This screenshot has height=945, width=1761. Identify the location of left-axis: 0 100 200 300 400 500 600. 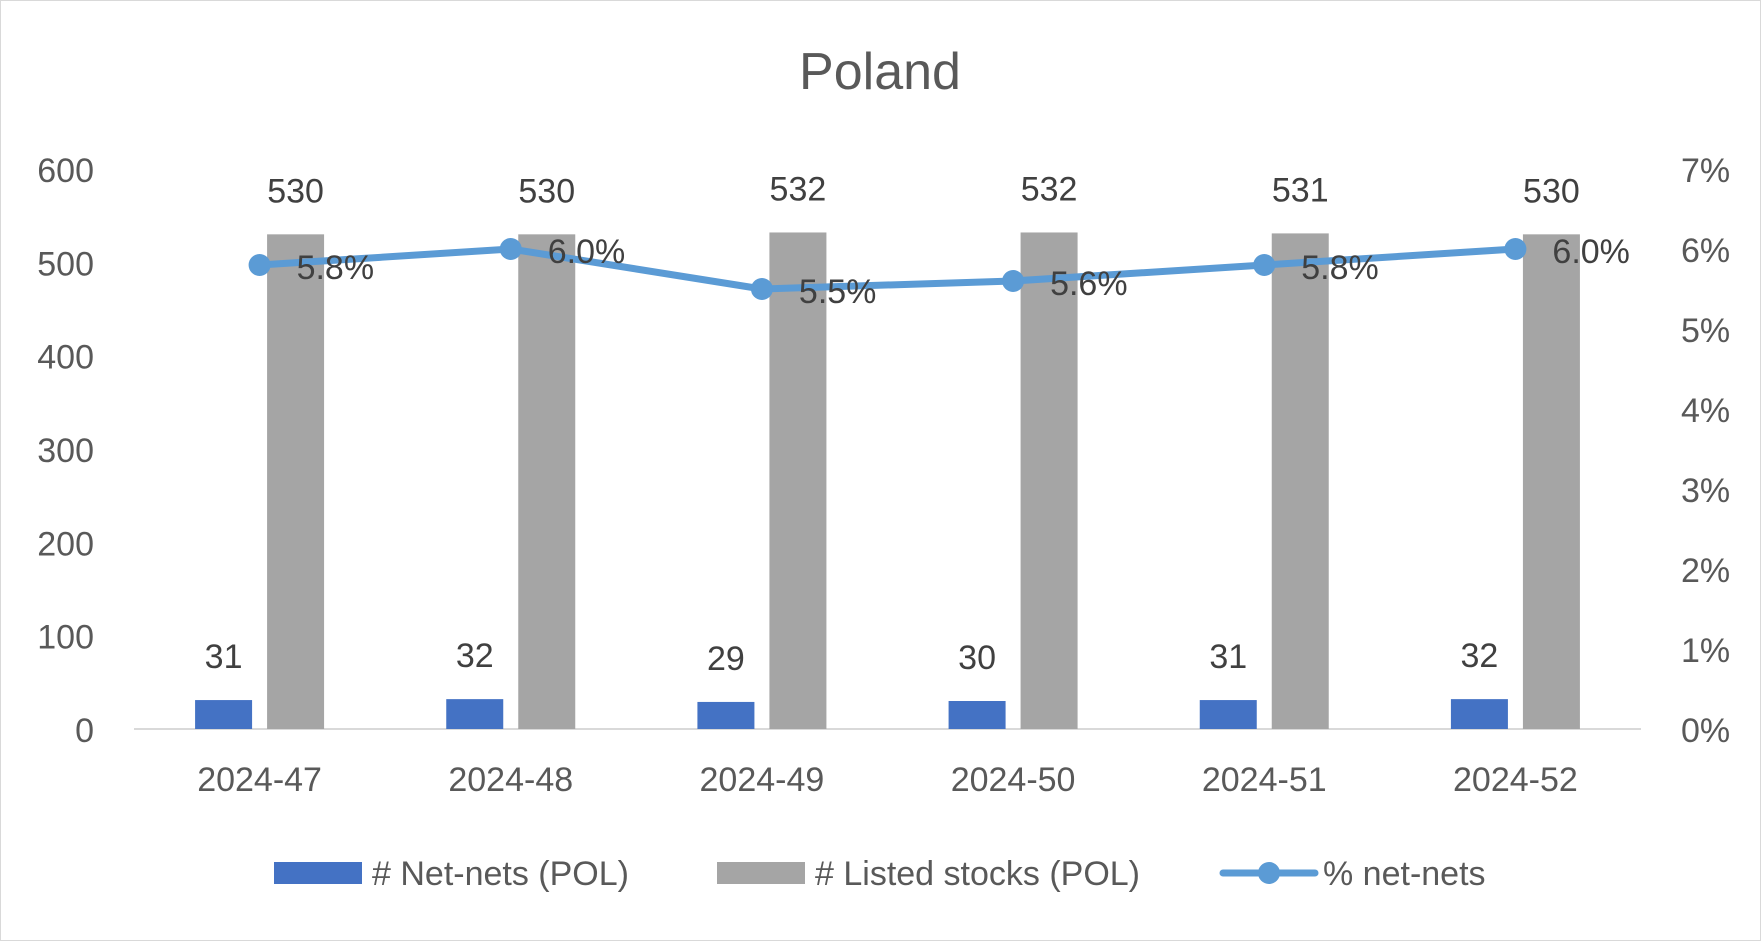
(65, 451).